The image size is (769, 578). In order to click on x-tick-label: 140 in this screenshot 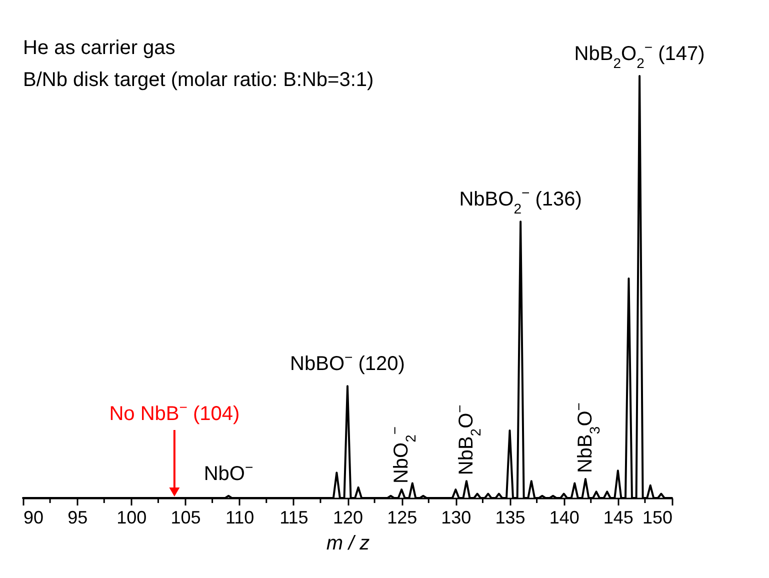, I will do `click(564, 518)`.